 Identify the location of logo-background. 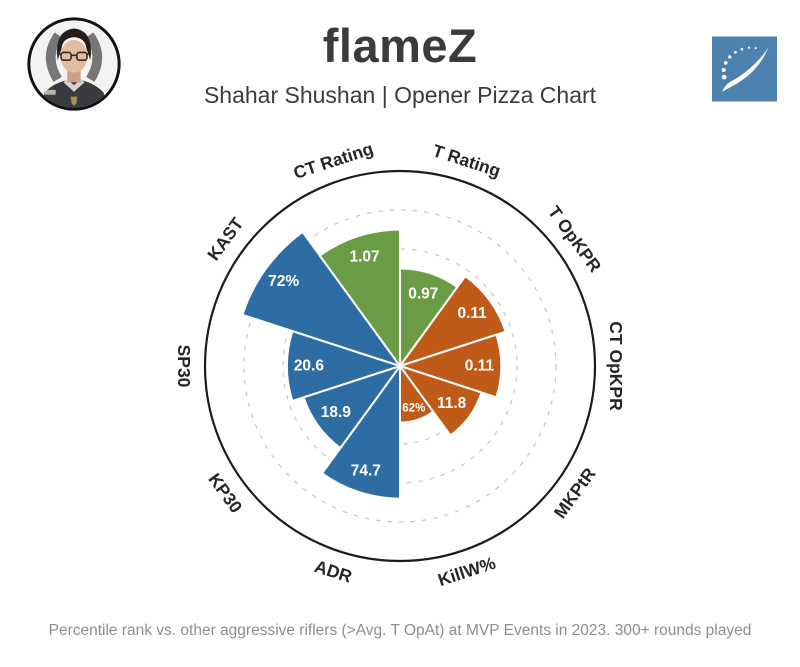
(744, 69).